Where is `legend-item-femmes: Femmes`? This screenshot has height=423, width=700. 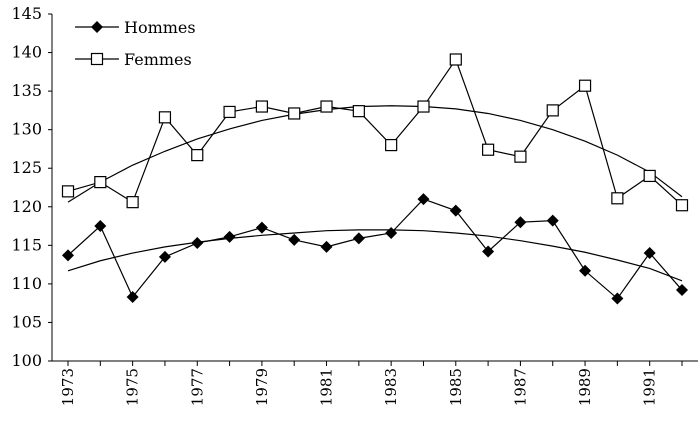 legend-item-femmes: Femmes is located at coordinates (133, 59).